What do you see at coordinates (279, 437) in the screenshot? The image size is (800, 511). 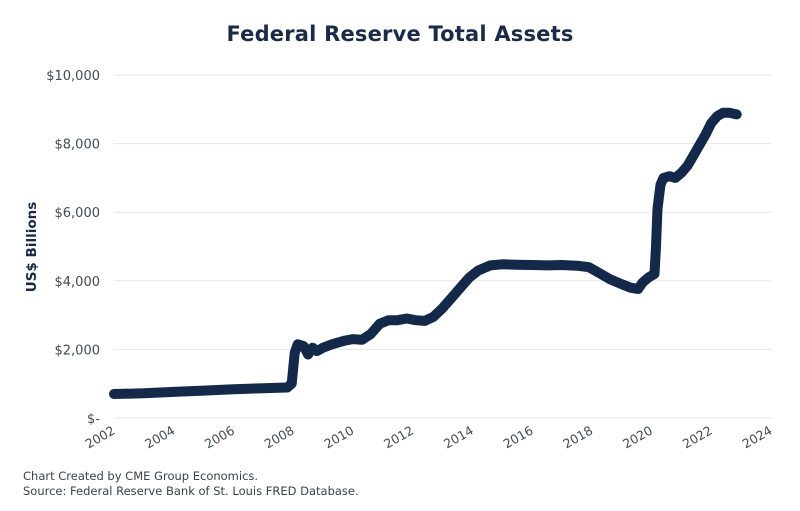 I see `x-tick-label: 2008` at bounding box center [279, 437].